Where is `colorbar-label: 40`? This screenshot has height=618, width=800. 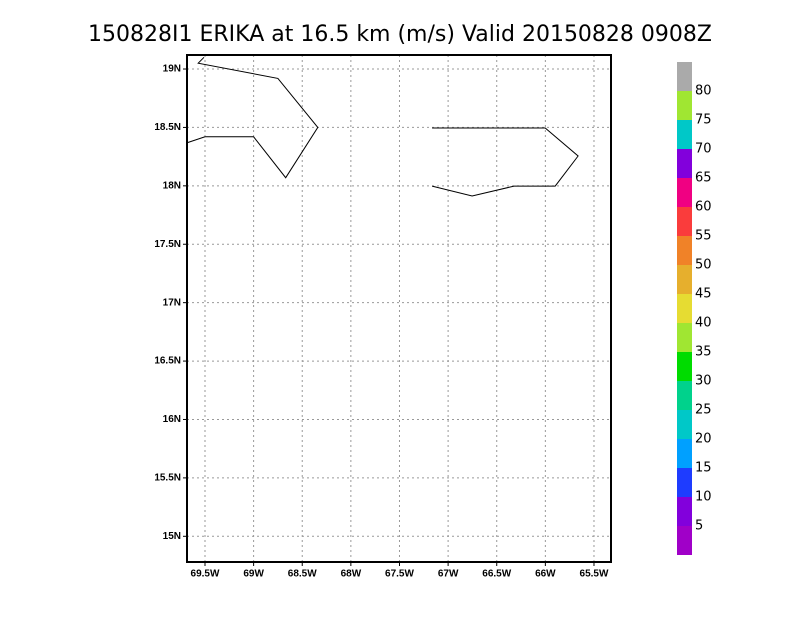 colorbar-label: 40 is located at coordinates (703, 323).